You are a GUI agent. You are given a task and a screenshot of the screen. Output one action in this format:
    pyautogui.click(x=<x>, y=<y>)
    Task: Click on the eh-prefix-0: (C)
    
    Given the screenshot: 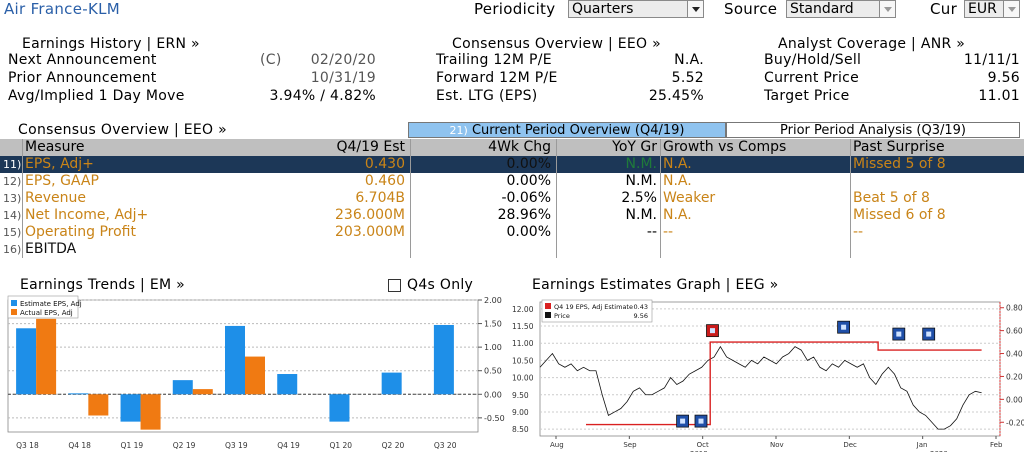 What is the action you would take?
    pyautogui.click(x=271, y=60)
    